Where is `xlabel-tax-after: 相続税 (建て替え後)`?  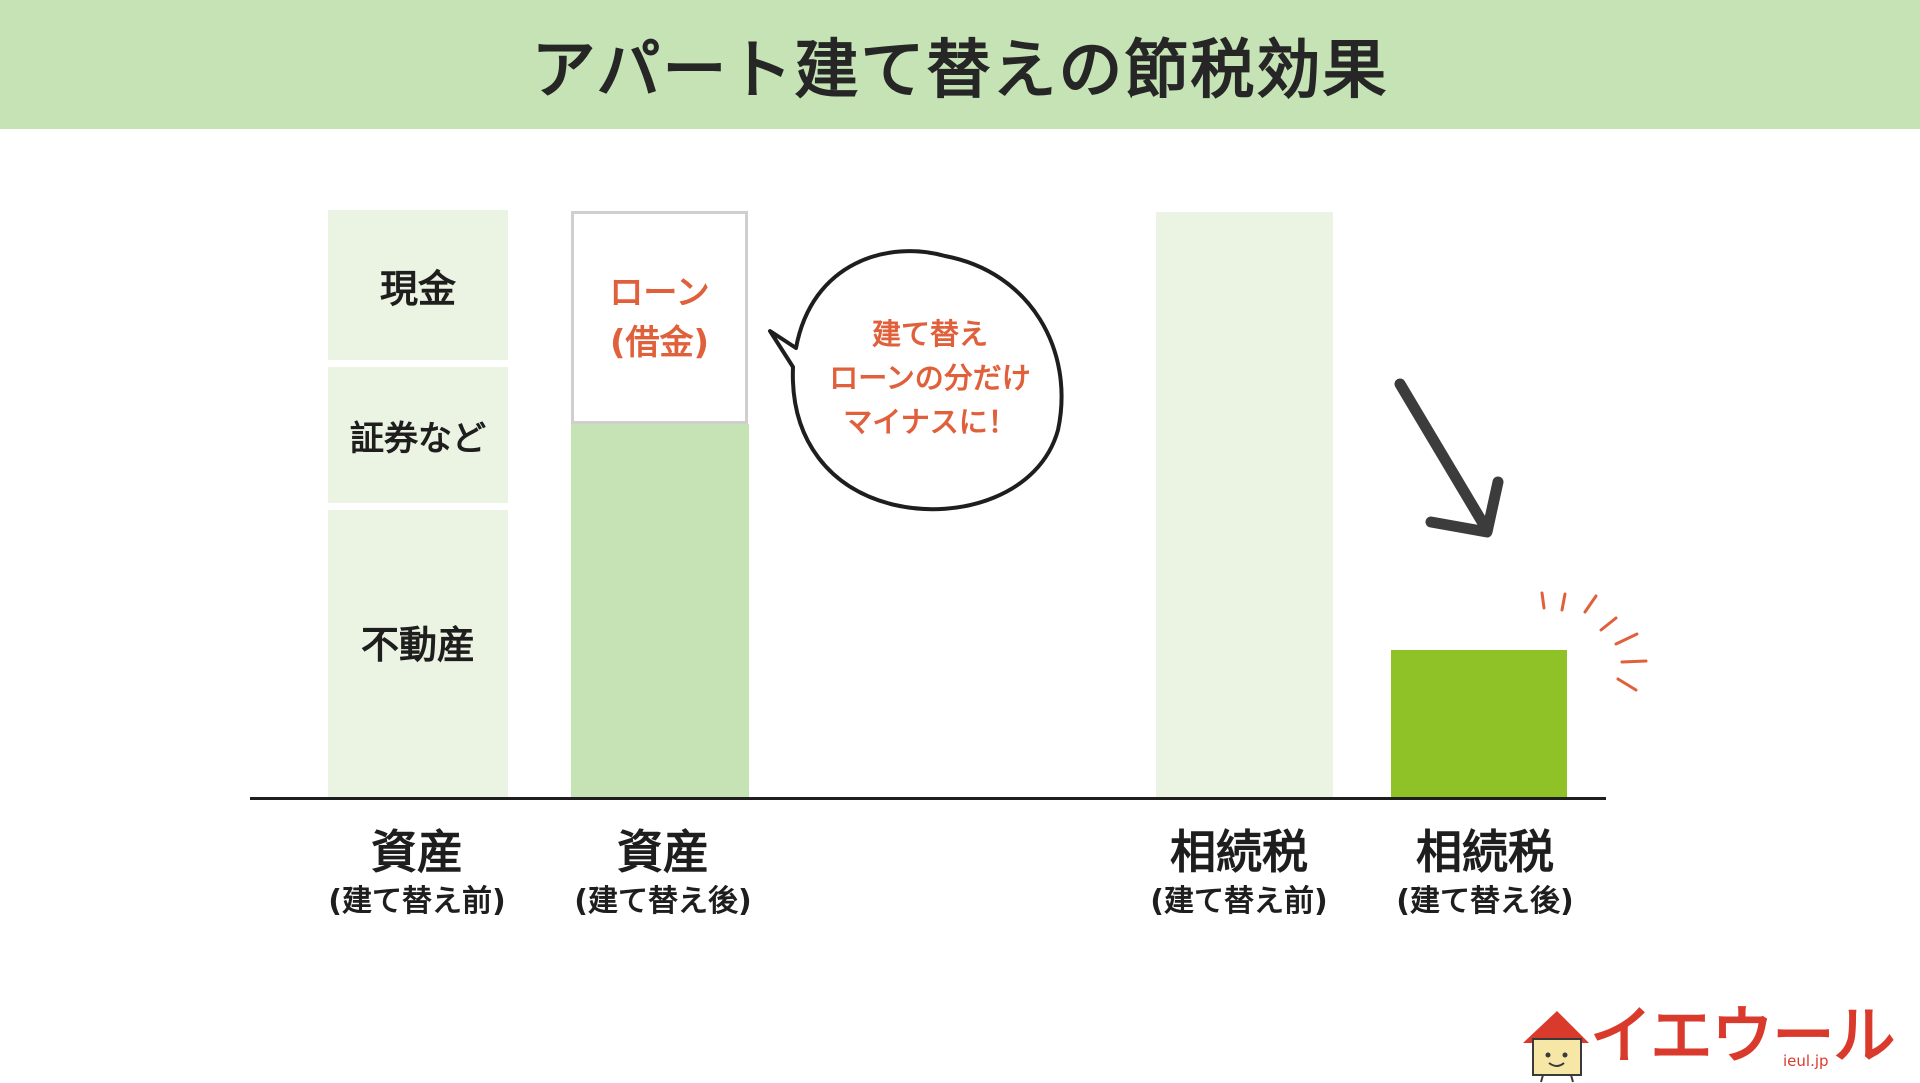 xlabel-tax-after: 相続税 (建て替え後) is located at coordinates (1485, 874).